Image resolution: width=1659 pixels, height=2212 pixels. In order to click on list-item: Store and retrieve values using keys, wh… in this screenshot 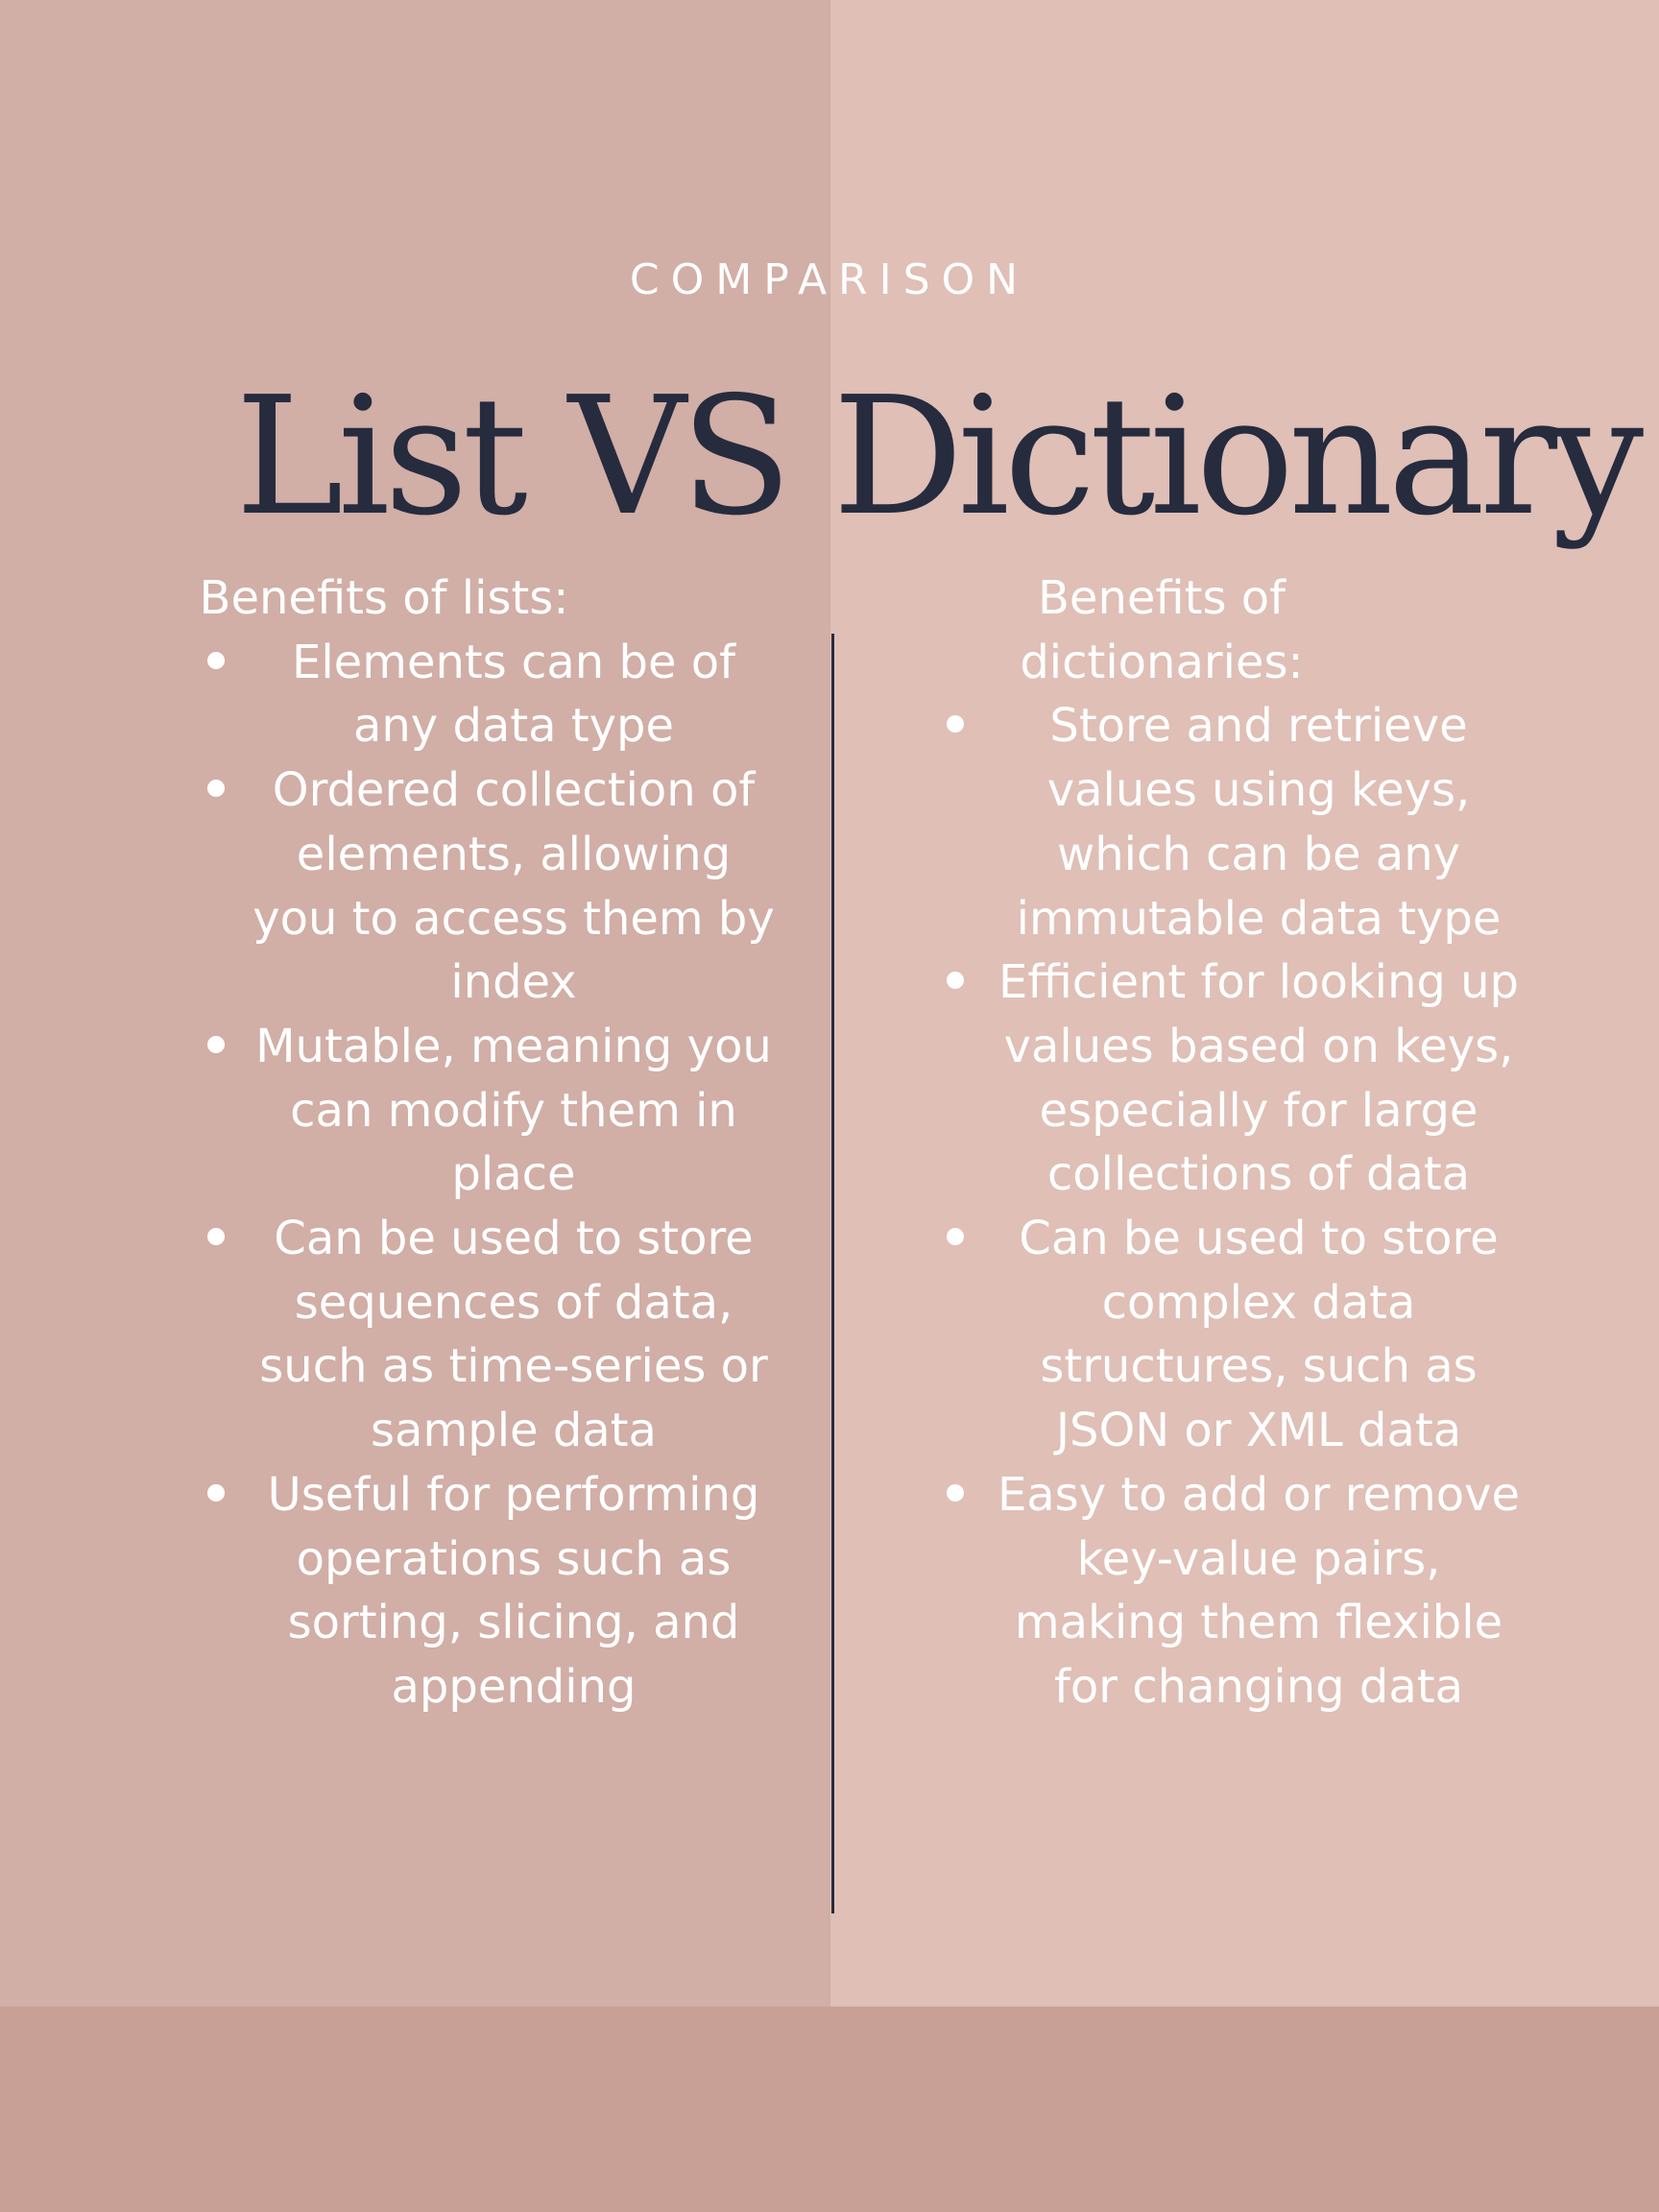, I will do `click(1248, 822)`.